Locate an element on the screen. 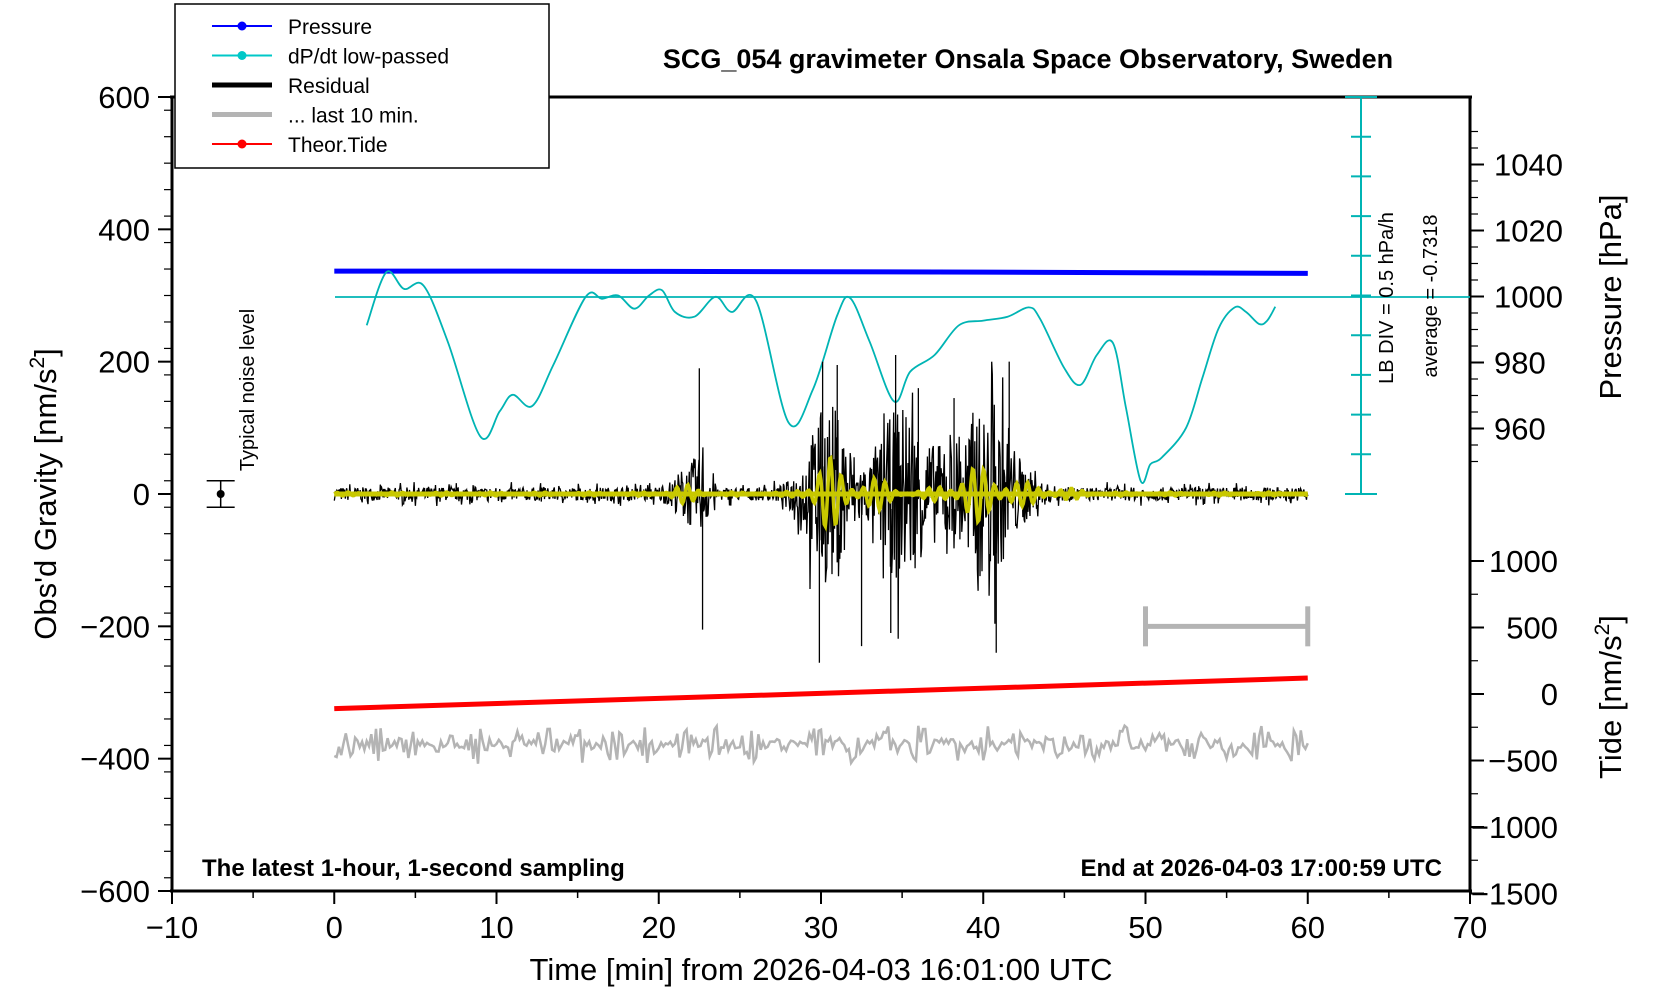  tide-axis-label-sup: 2 is located at coordinates (1602, 630).